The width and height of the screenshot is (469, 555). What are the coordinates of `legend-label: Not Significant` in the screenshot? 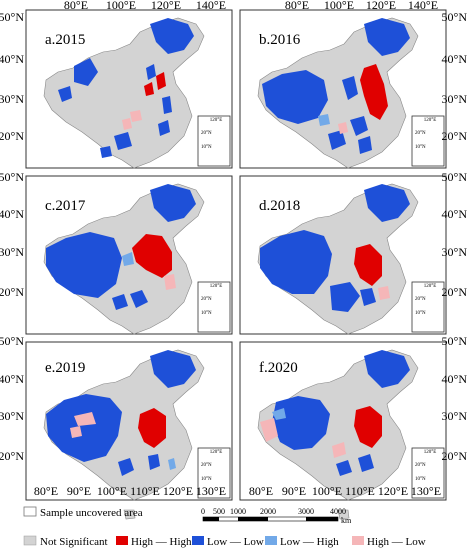 It's located at (74, 542).